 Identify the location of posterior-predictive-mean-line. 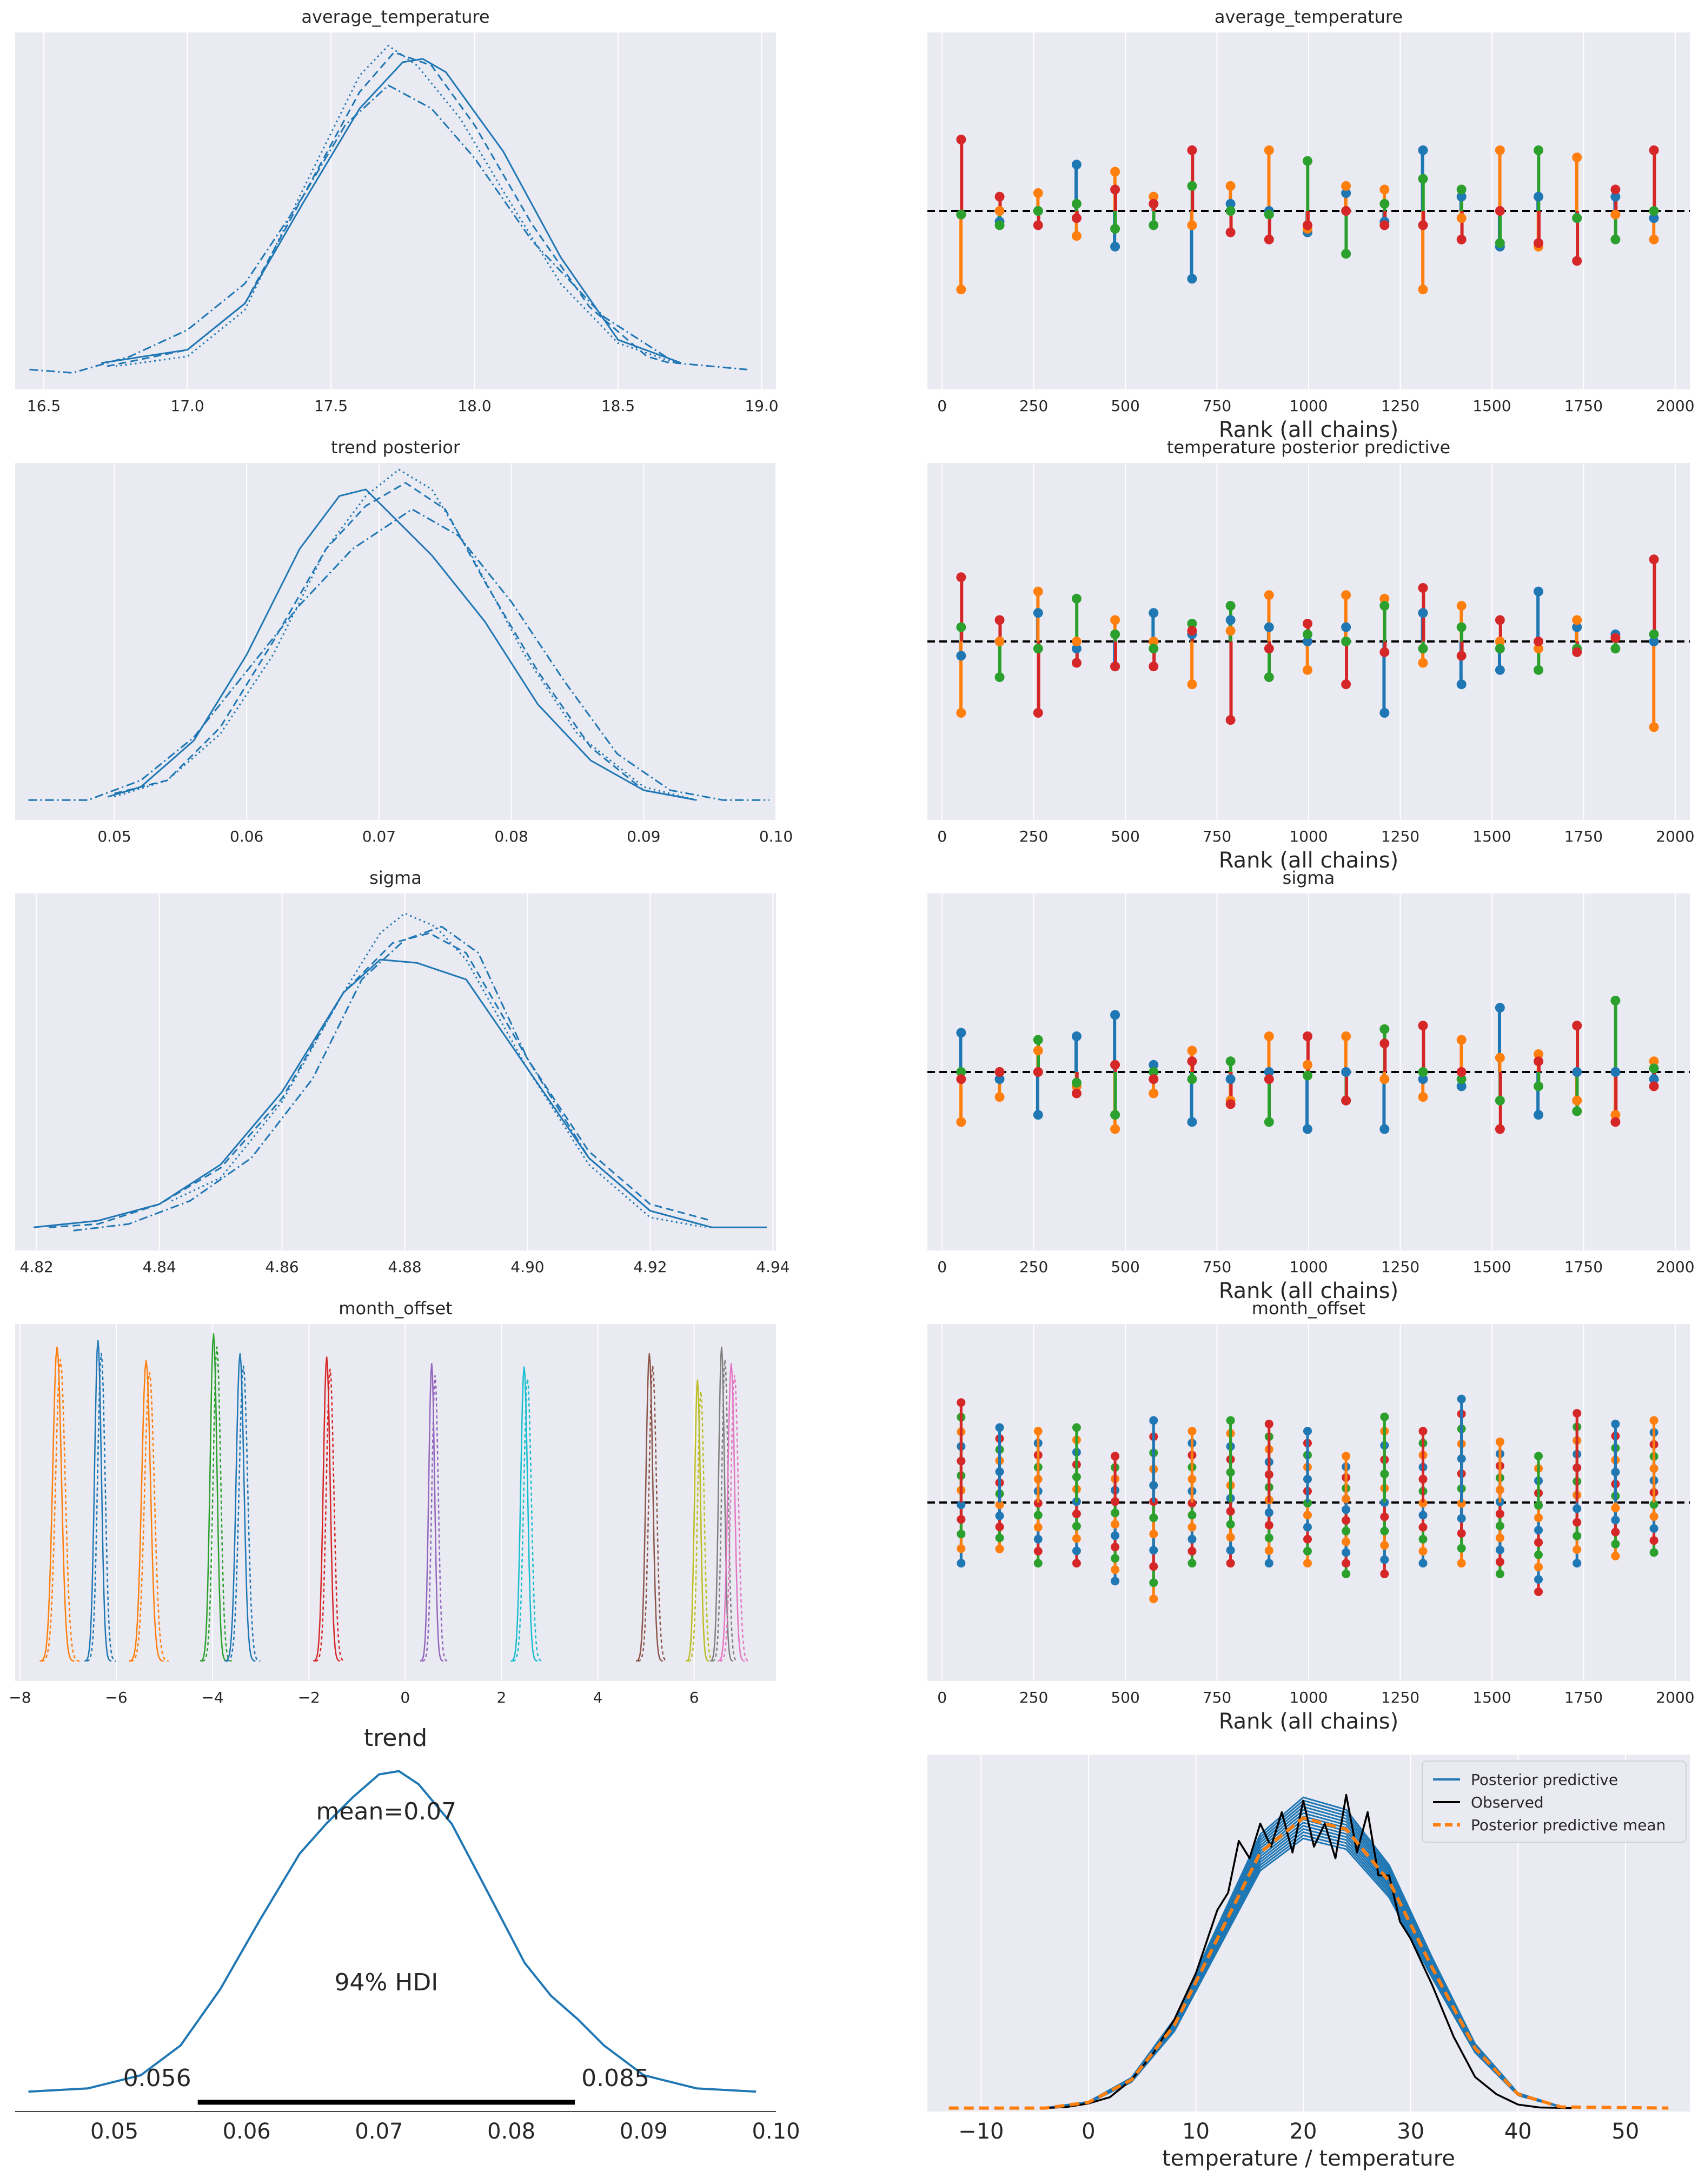
(1309, 1963).